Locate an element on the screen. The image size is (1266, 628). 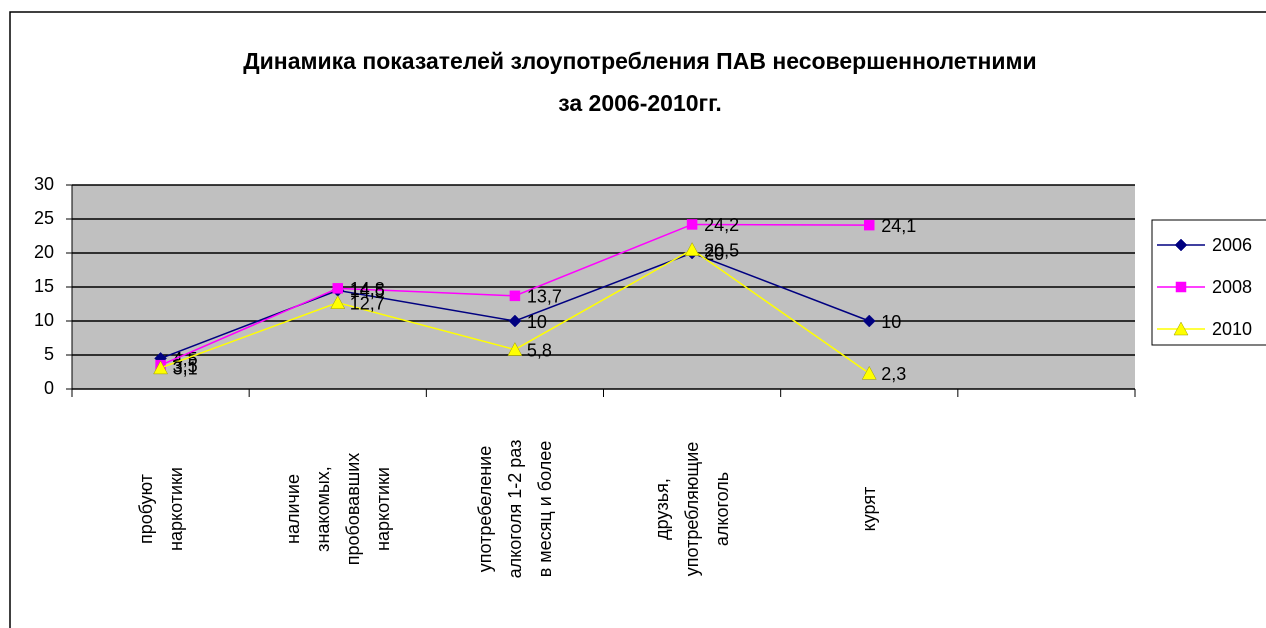
y-tick-label: 10 is located at coordinates (44, 320).